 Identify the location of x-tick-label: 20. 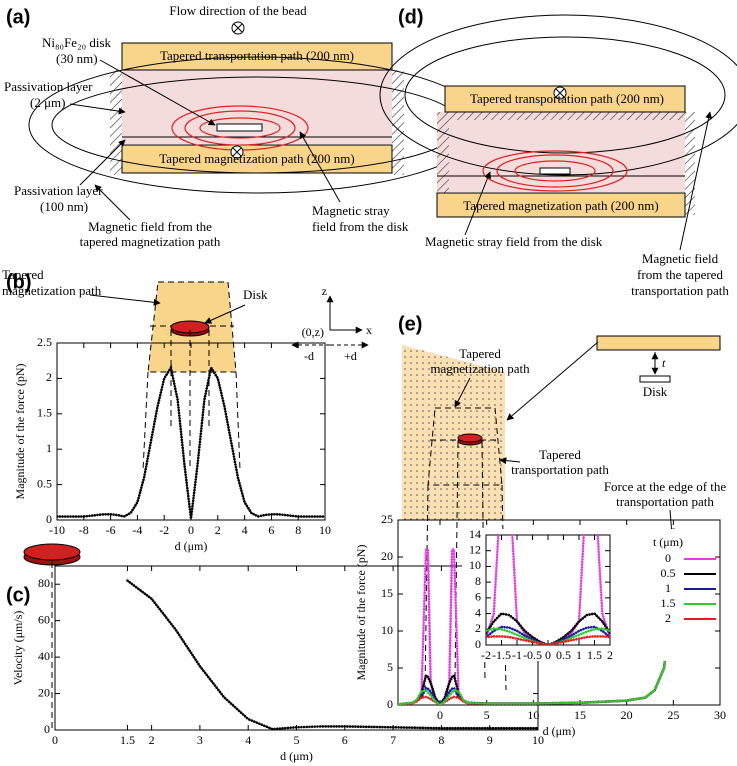
(627, 715).